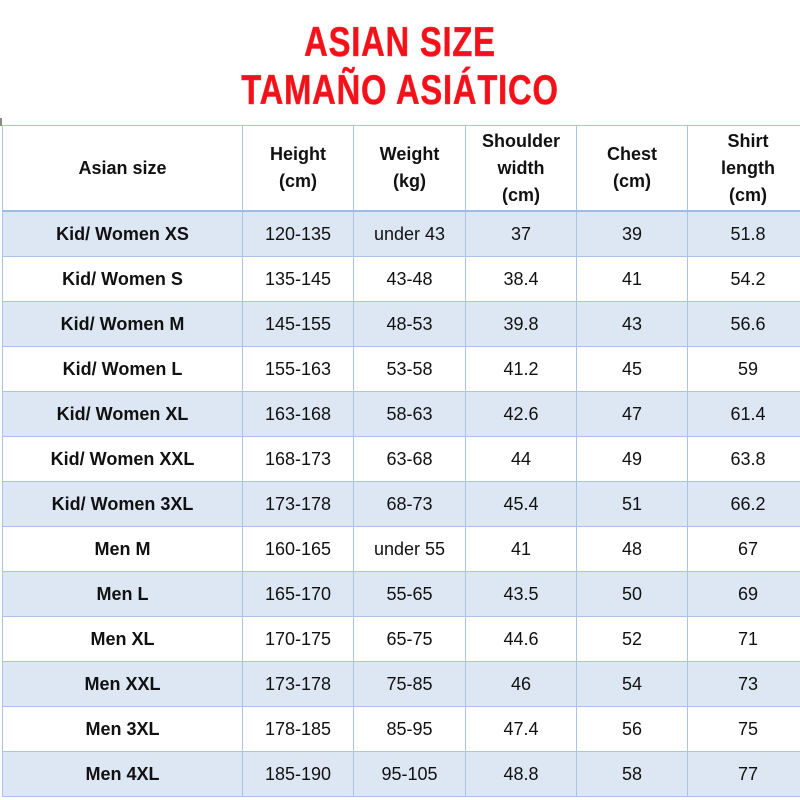  What do you see at coordinates (632, 279) in the screenshot?
I see `cell-chest: 41` at bounding box center [632, 279].